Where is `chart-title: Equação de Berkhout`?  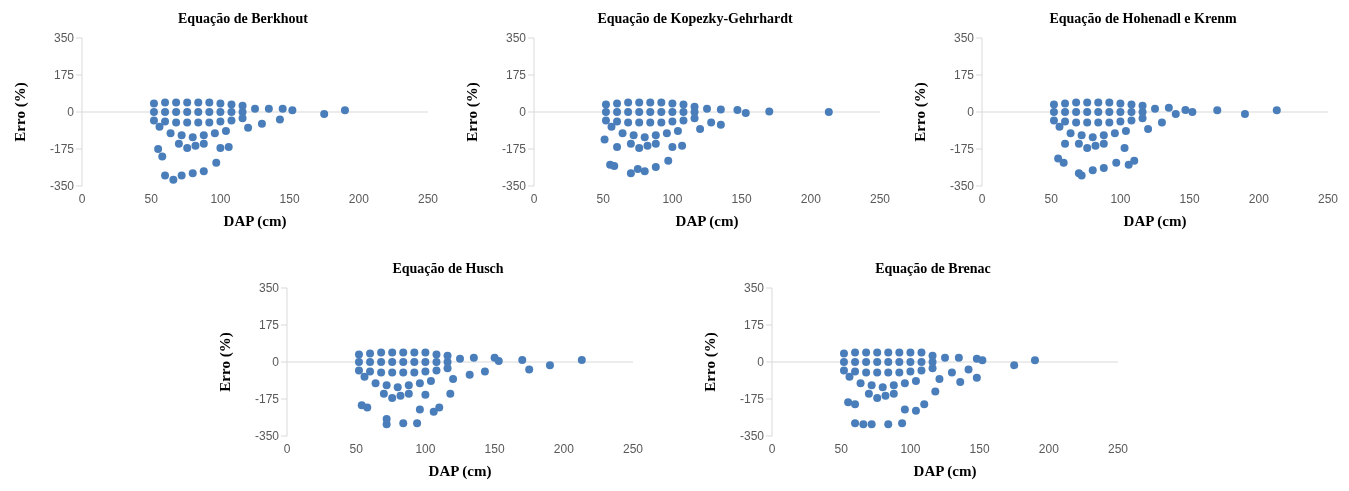
chart-title: Equação de Berkhout is located at coordinates (243, 19).